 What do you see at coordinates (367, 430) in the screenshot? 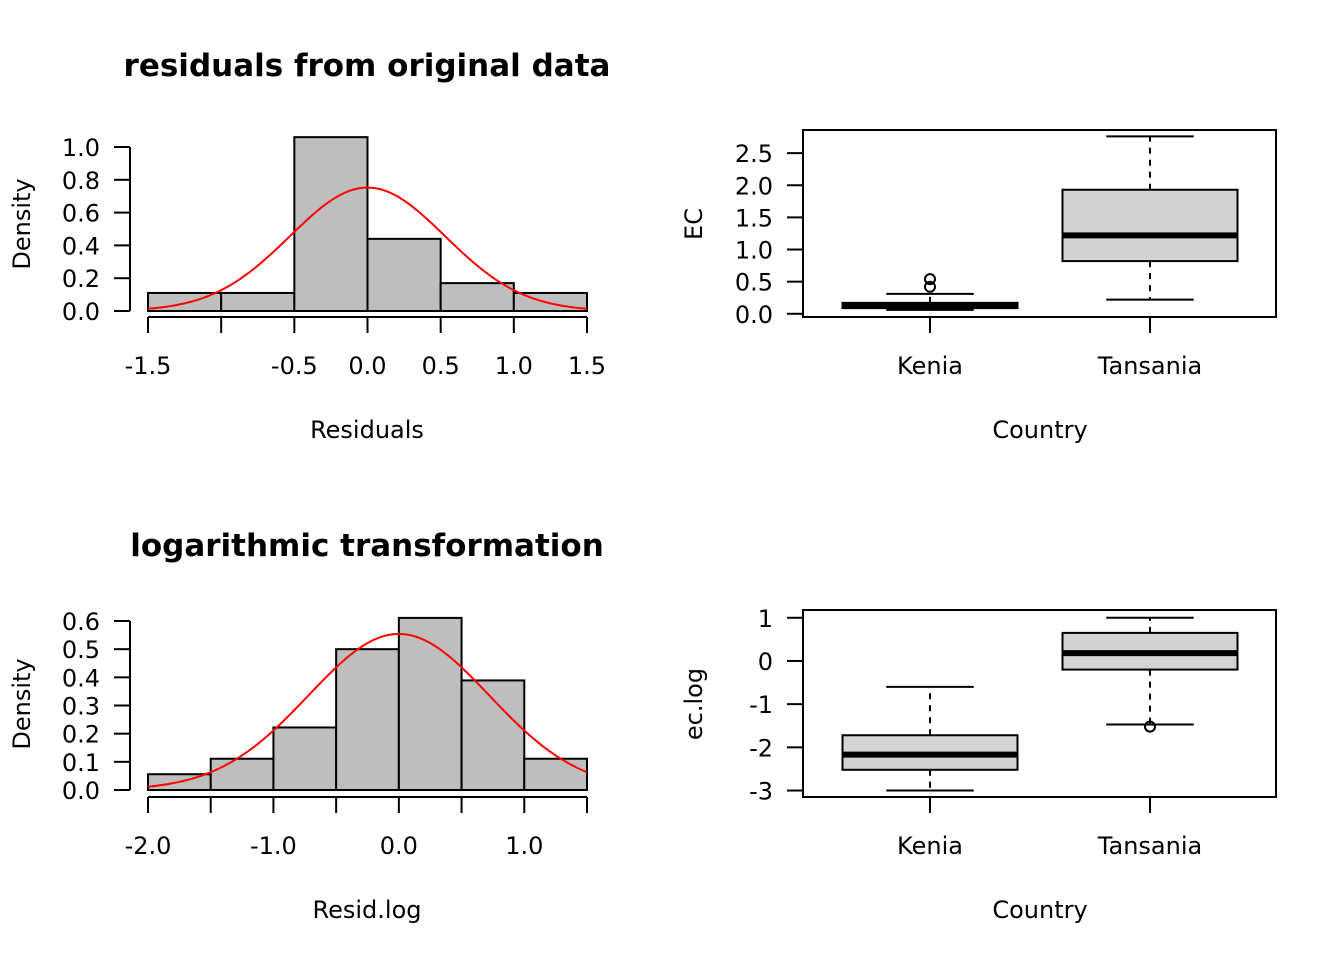
I see `x-axis-label: Residuals` at bounding box center [367, 430].